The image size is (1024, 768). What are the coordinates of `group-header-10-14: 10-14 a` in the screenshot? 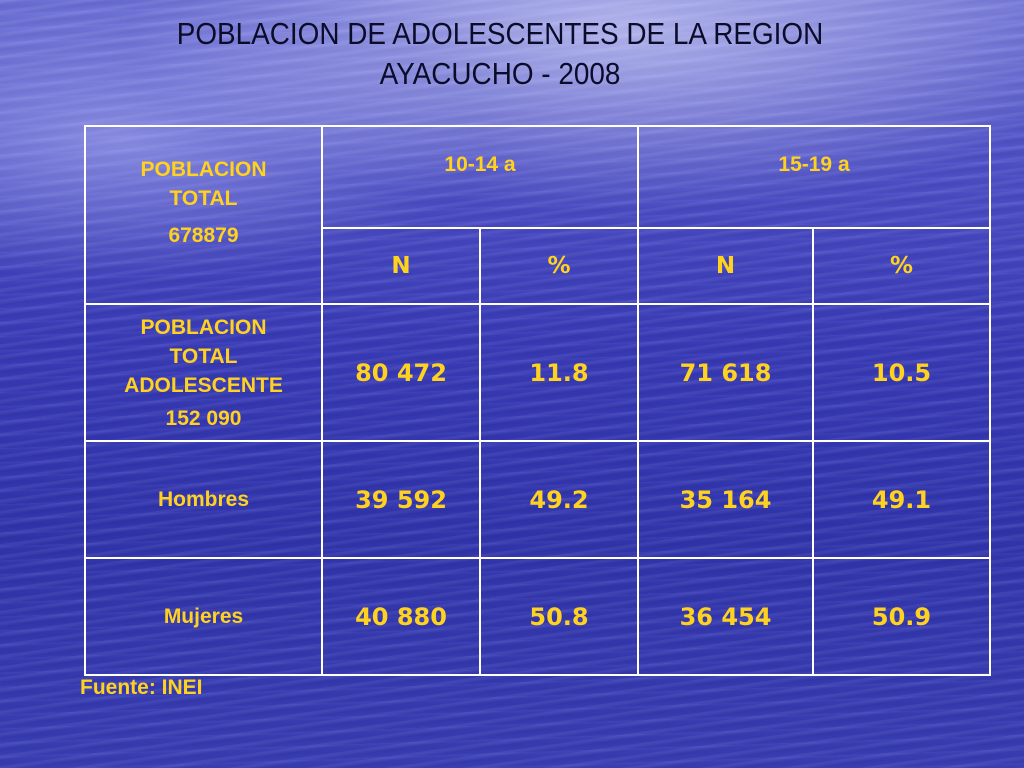 It's located at (480, 177).